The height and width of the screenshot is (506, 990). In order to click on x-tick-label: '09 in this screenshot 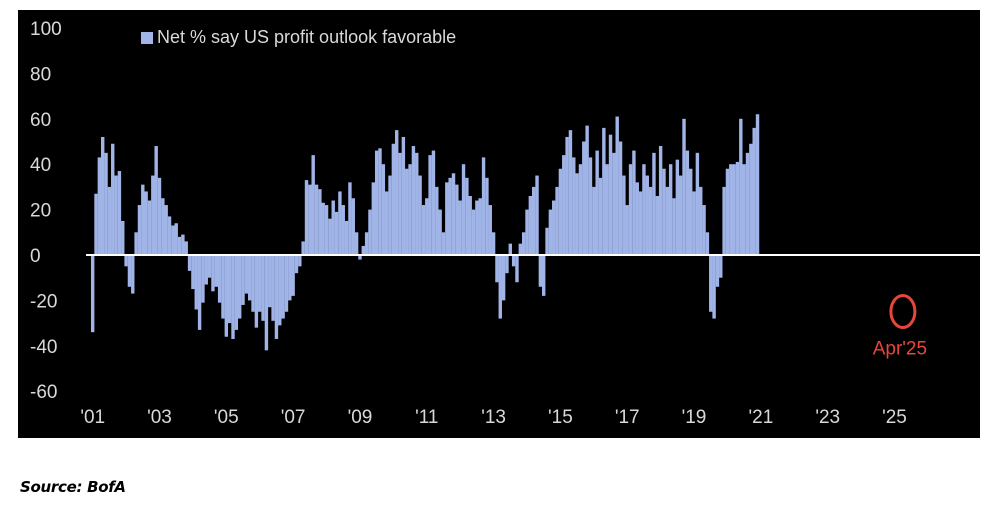, I will do `click(360, 417)`.